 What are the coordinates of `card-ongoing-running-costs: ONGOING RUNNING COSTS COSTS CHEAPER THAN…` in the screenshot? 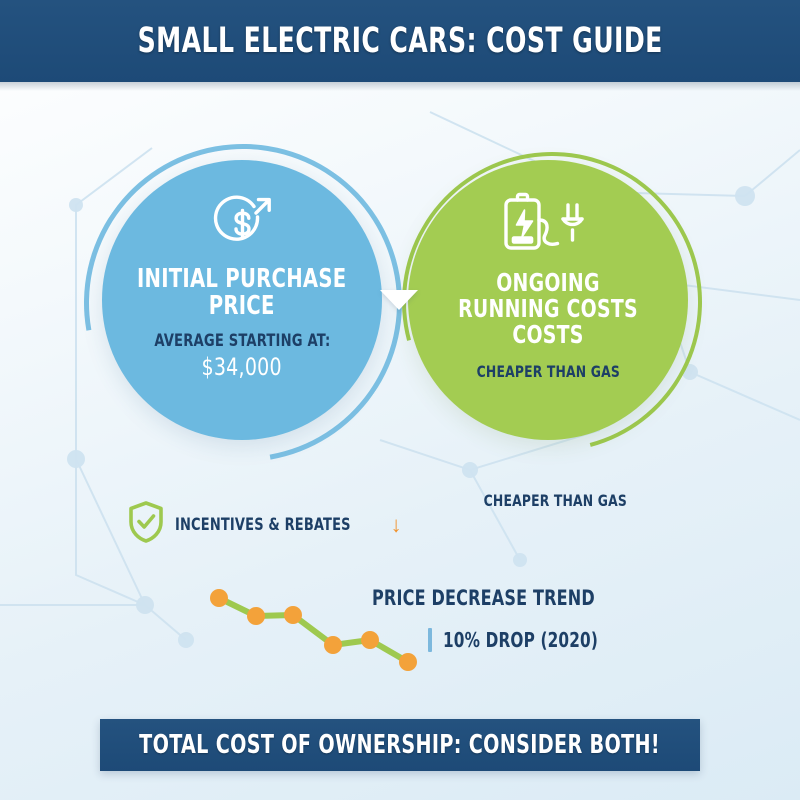 It's located at (548, 300).